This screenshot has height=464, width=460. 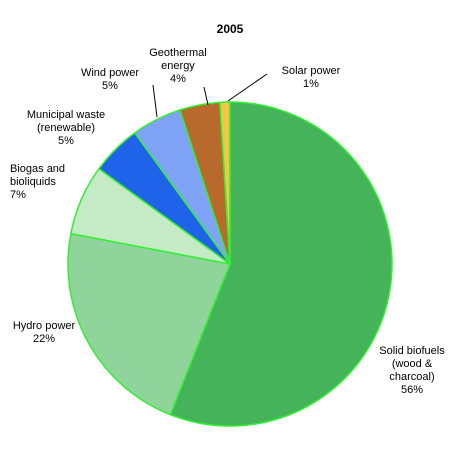 I want to click on slice-name-line: (wood &, so click(x=412, y=364).